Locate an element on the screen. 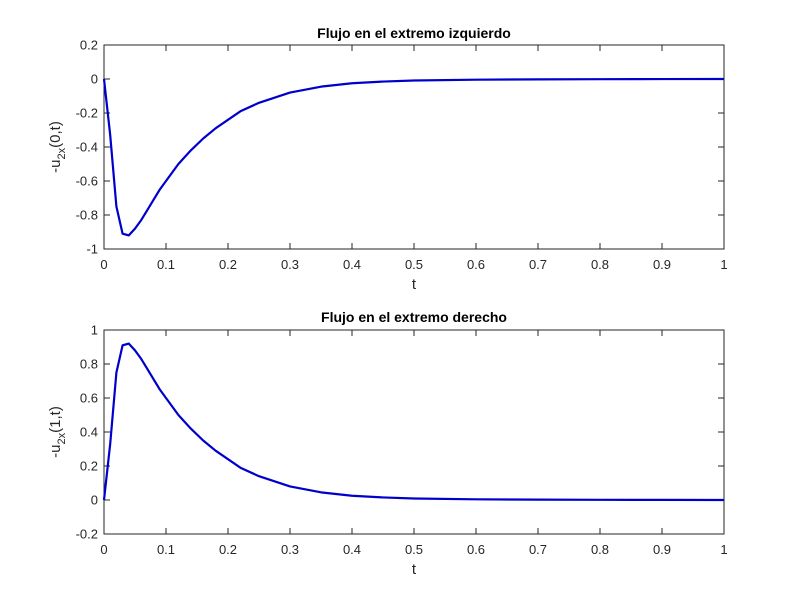 This screenshot has height=600, width=800. y-tick-label: -1 is located at coordinates (92, 249).